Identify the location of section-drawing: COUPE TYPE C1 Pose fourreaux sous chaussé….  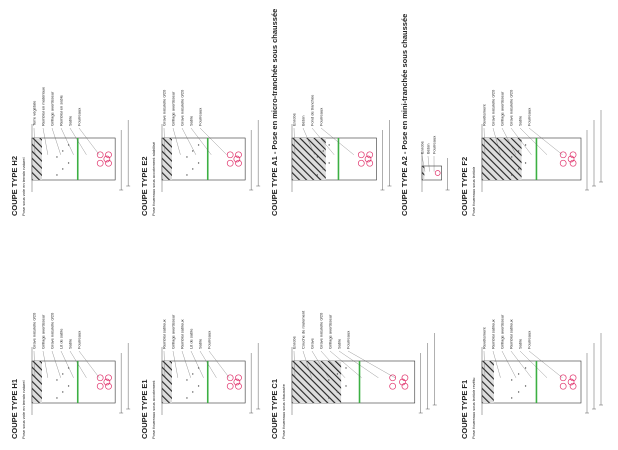
(353, 374).